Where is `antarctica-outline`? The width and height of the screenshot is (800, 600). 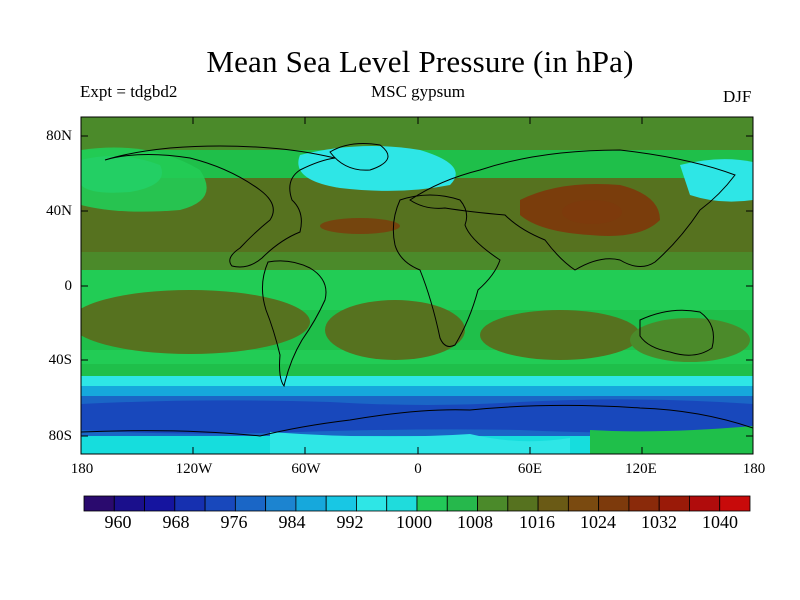
antarctica-outline is located at coordinates (417, 420).